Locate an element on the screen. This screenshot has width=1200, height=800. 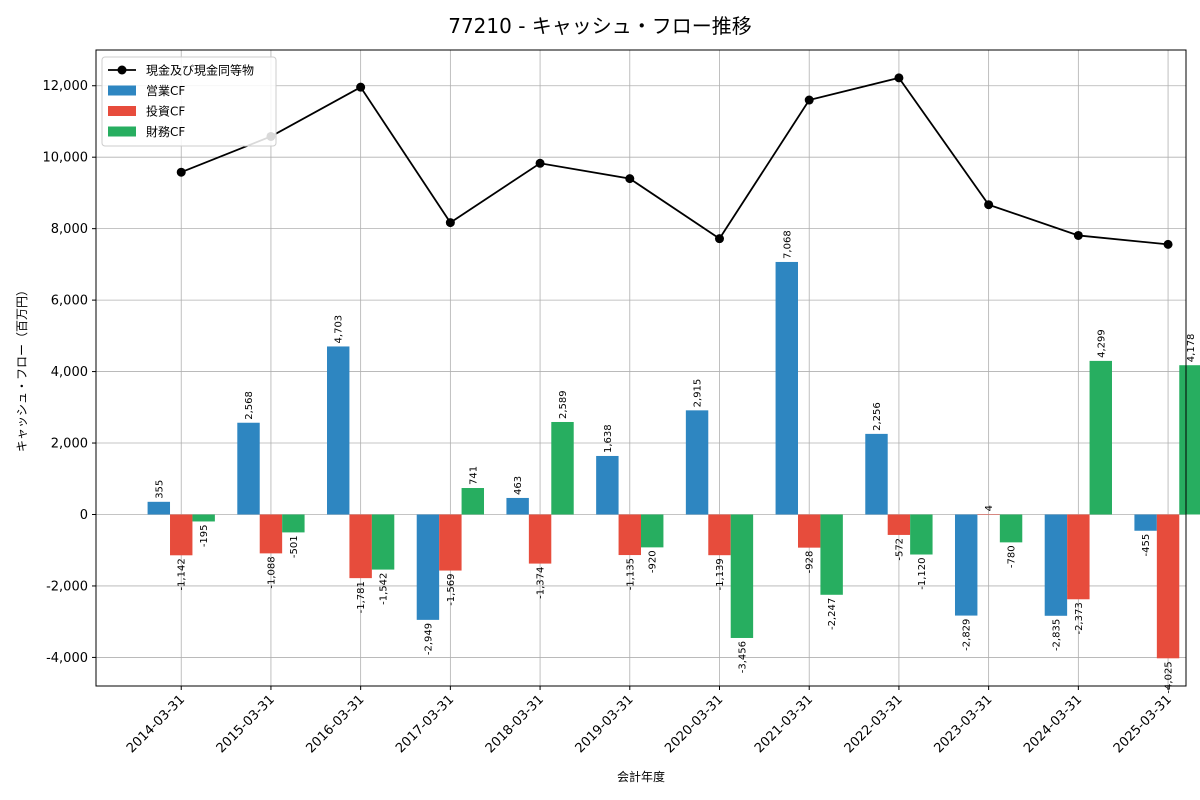
bar-value-label: -3,456 is located at coordinates (742, 657).